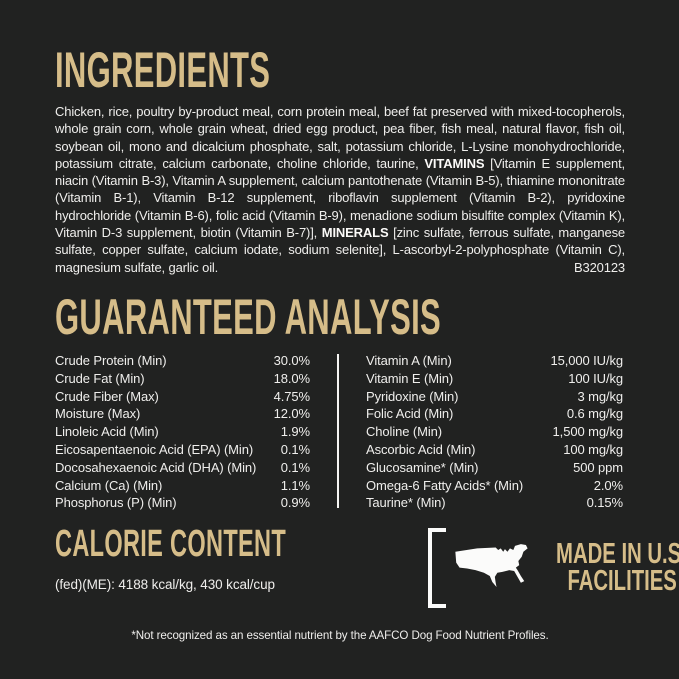 The image size is (679, 679). I want to click on analysis-row: Folic Acid (Min) 0.6 mg/kg, so click(494, 414).